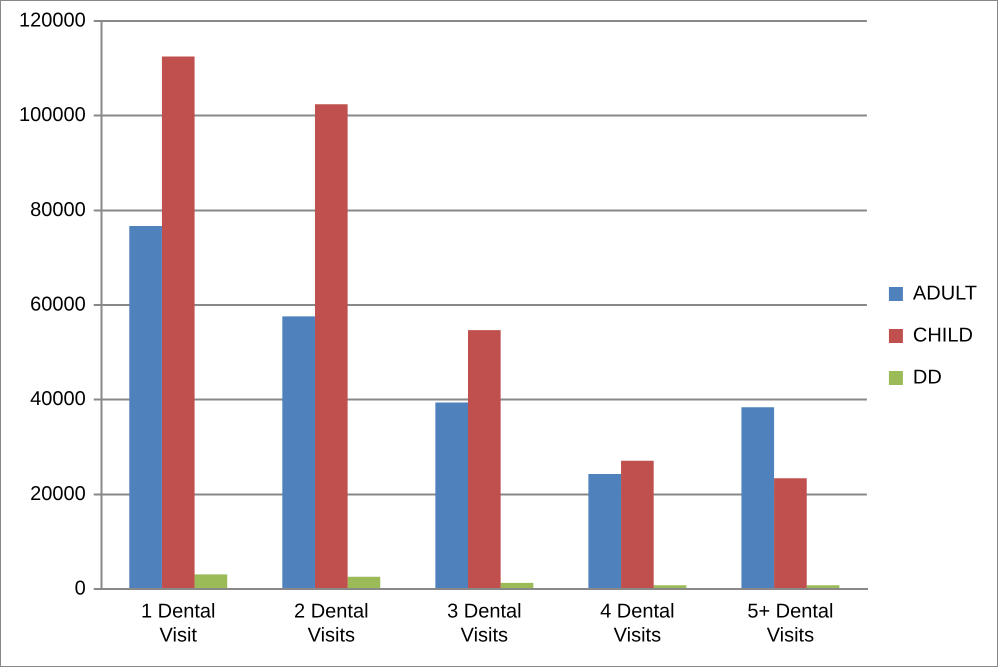 This screenshot has width=998, height=667. I want to click on x-tick-label: 3 Dental Visits, so click(484, 623).